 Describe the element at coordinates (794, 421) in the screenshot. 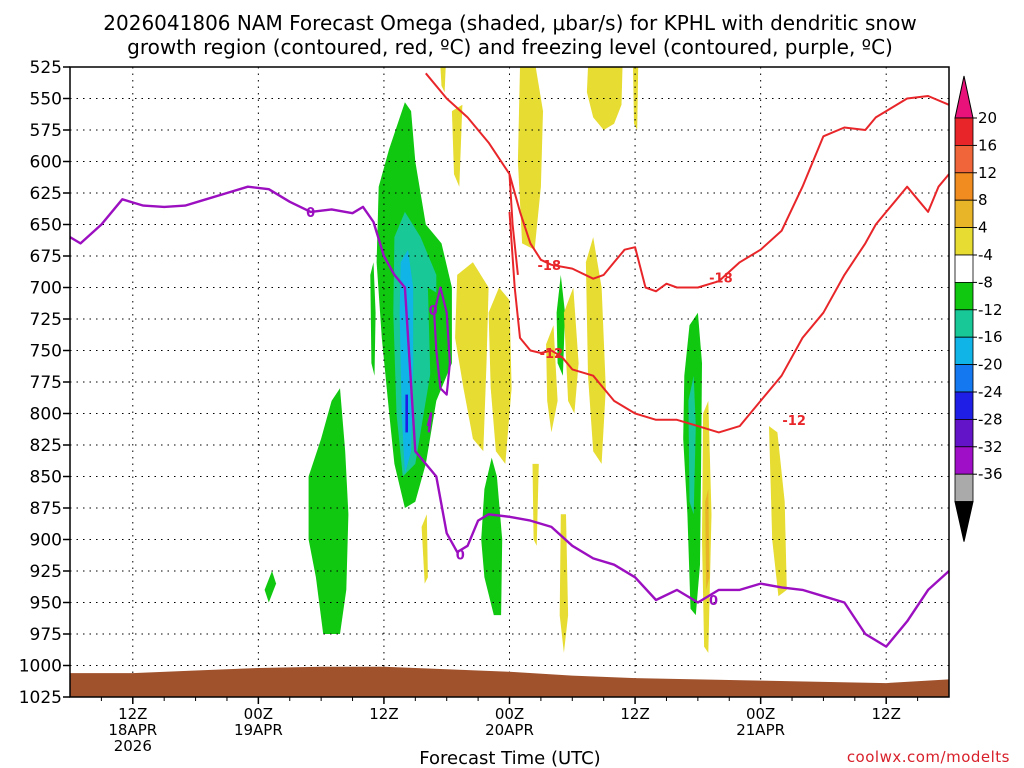

I see `dgz-label-3: -12` at that location.